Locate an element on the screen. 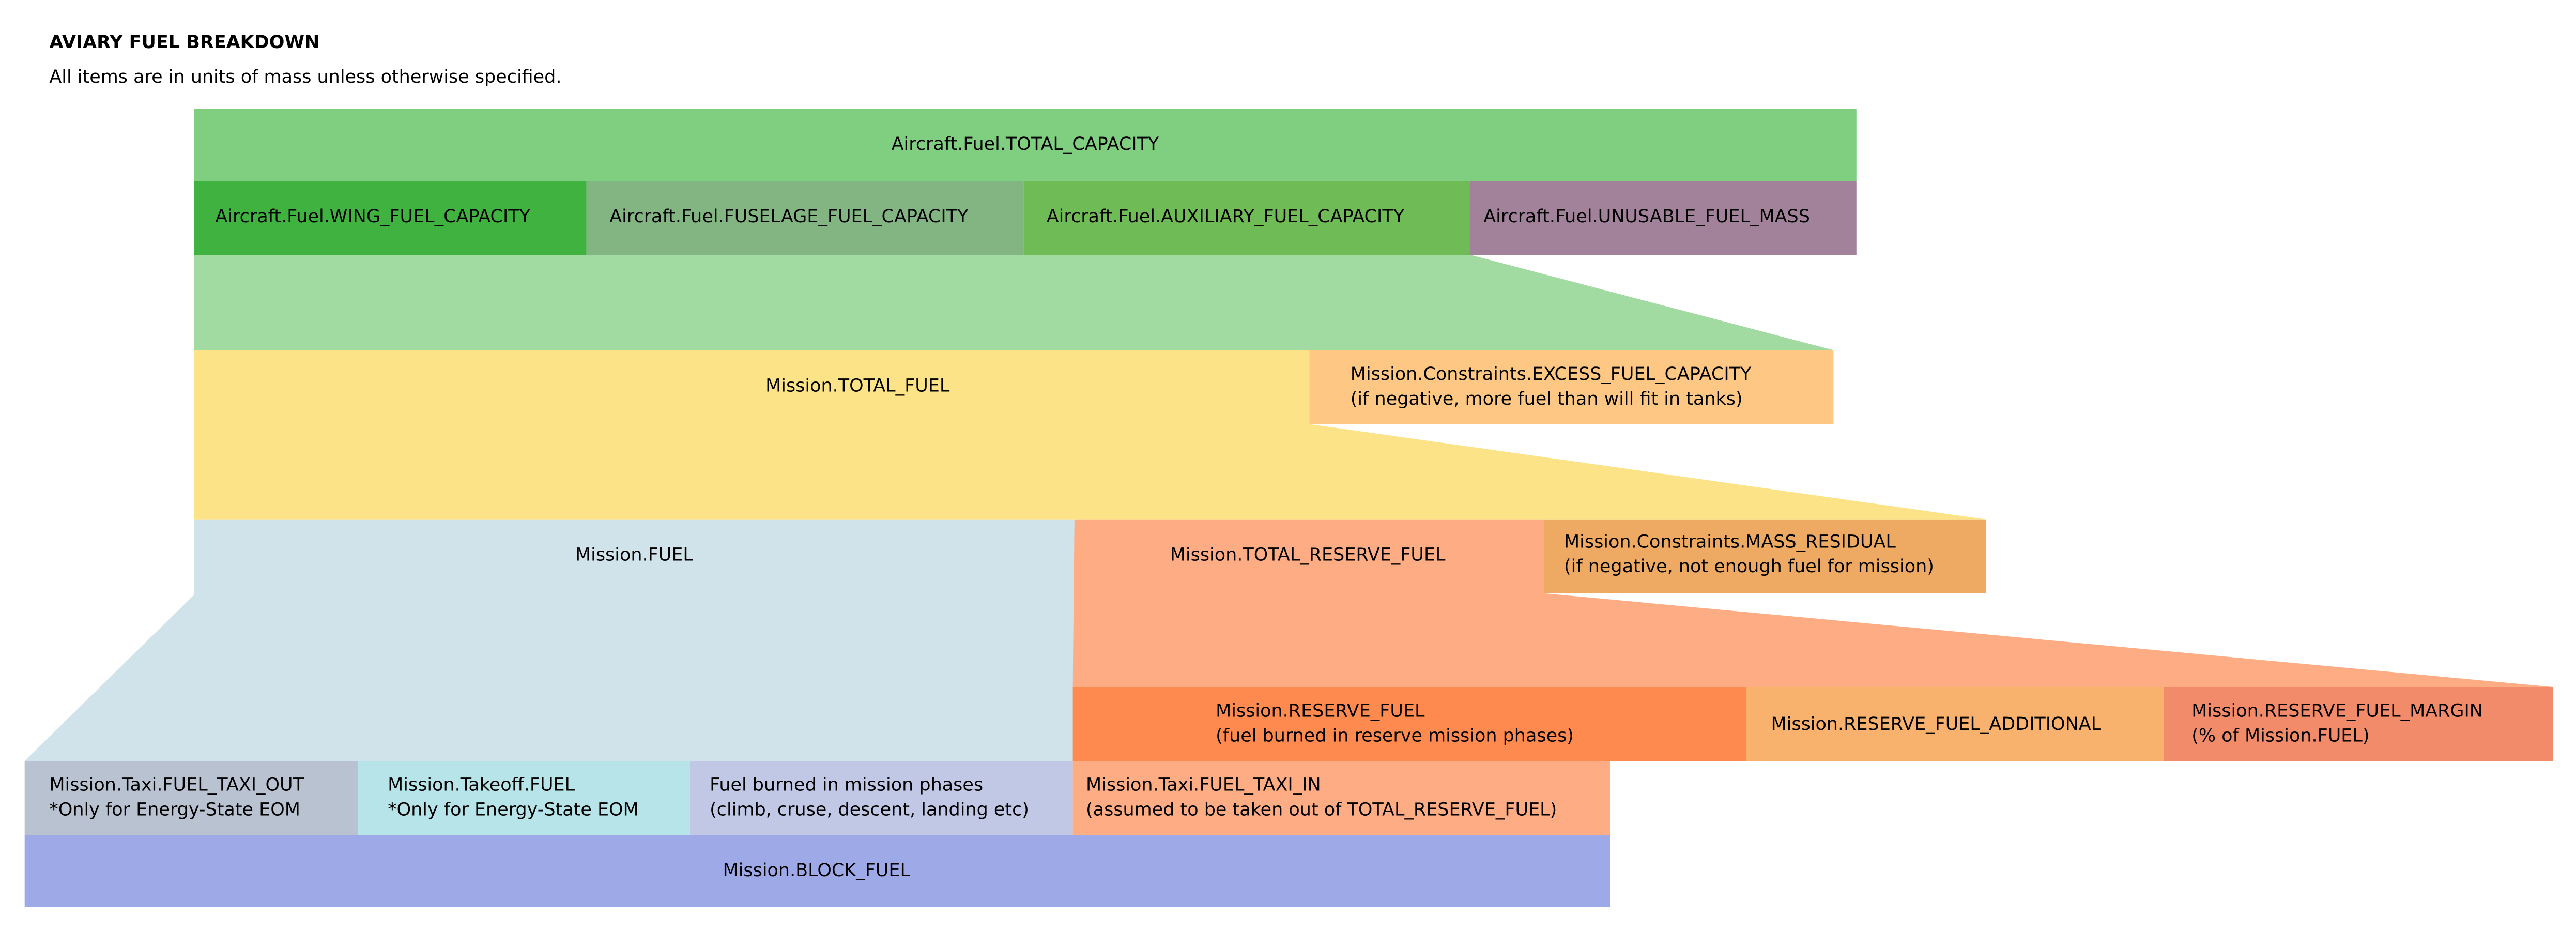 Image resolution: width=2576 pixels, height=932 pixels. reserve-additional-label: Mission.RESERVE_FUEL_ADDITIONAL is located at coordinates (1937, 724).